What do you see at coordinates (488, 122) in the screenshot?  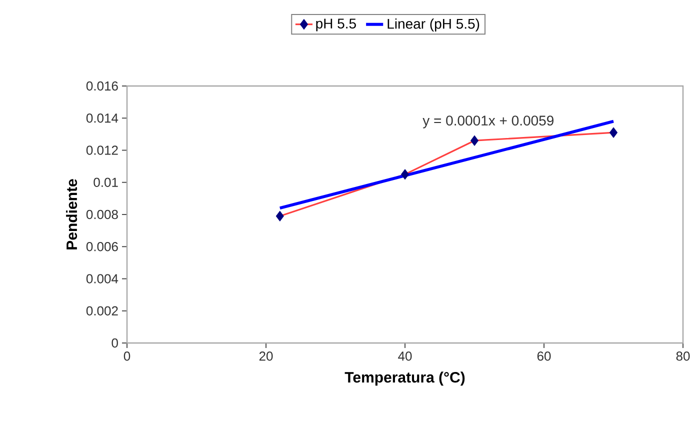 I see `annotation: y = 0.0001x + 0.0059` at bounding box center [488, 122].